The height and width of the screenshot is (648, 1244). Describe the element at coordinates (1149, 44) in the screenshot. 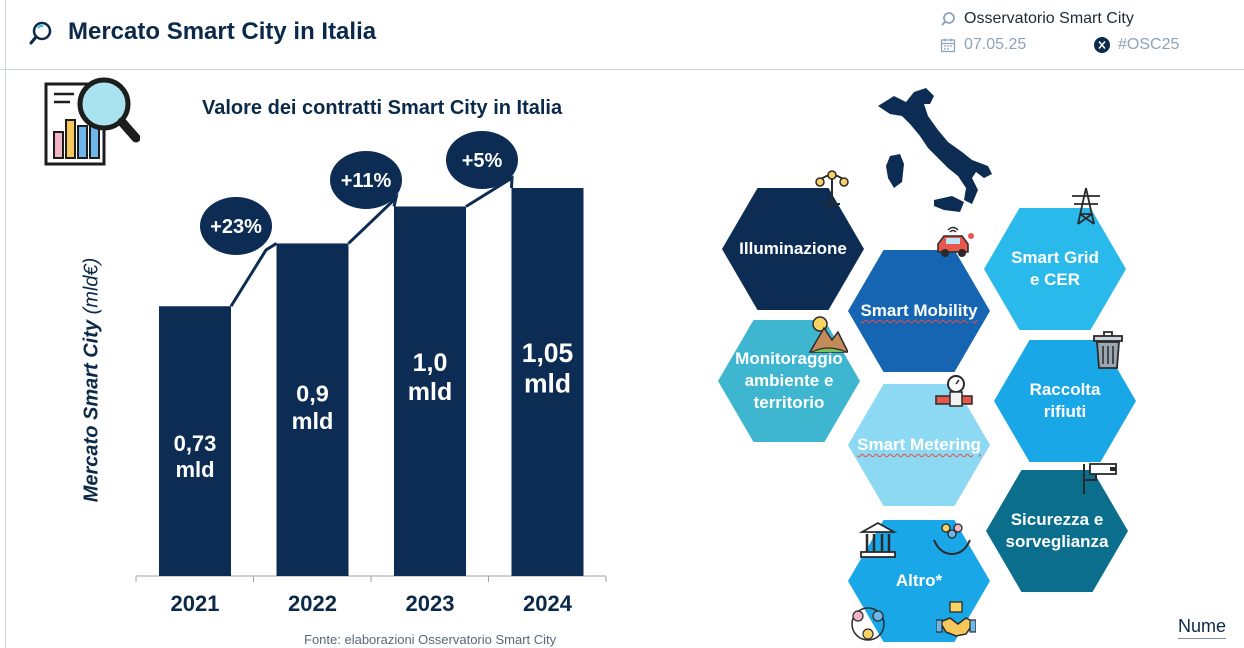

I see `hashtag-text: #OSC25` at that location.